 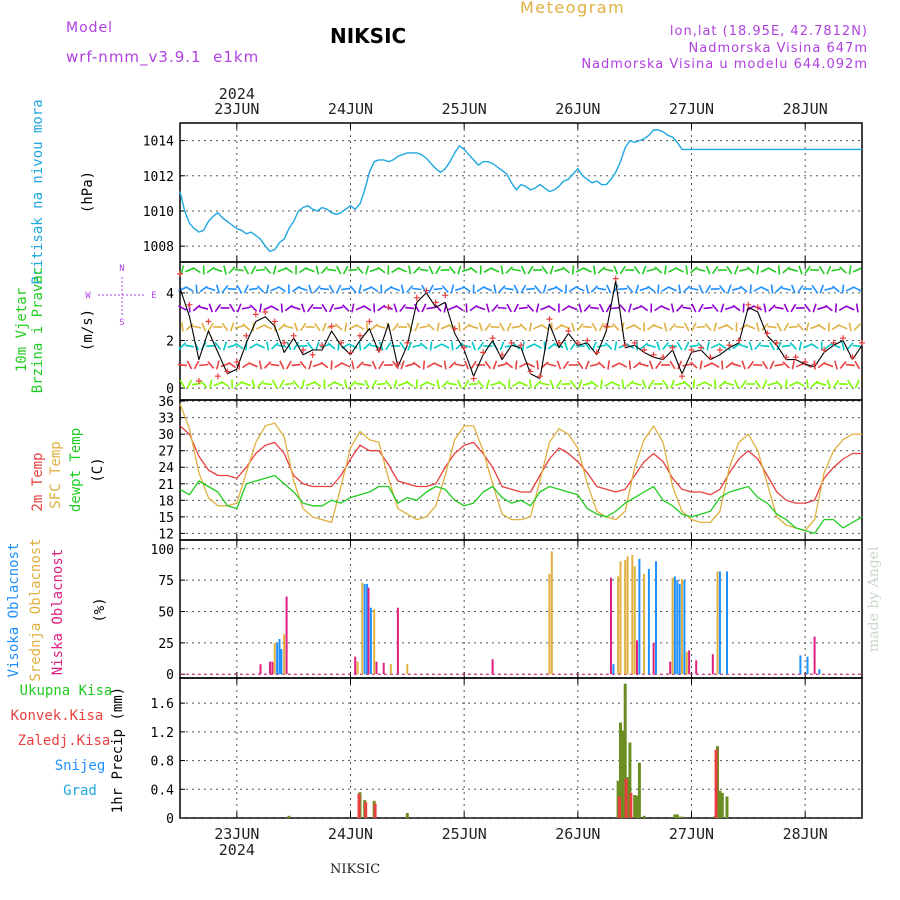 I want to click on y-tick-label: 1.6, so click(x=162, y=704).